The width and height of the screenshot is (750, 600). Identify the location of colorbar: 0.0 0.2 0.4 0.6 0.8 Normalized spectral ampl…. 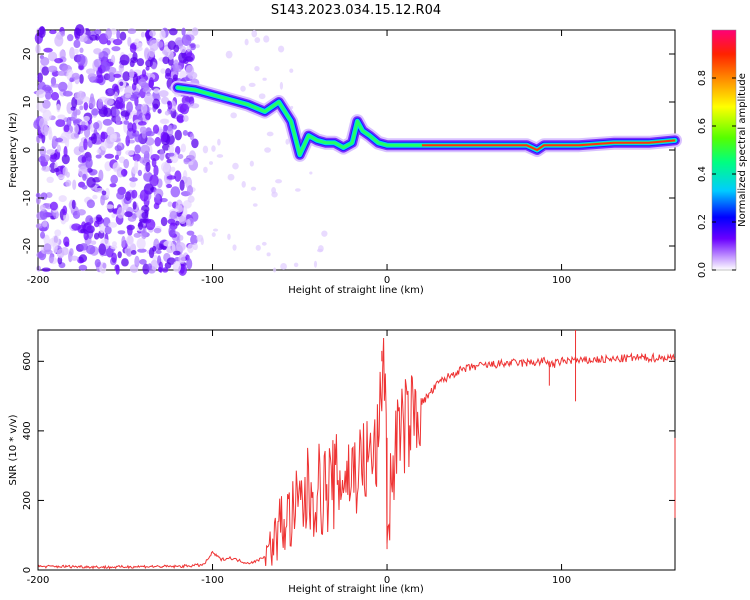
(722, 153).